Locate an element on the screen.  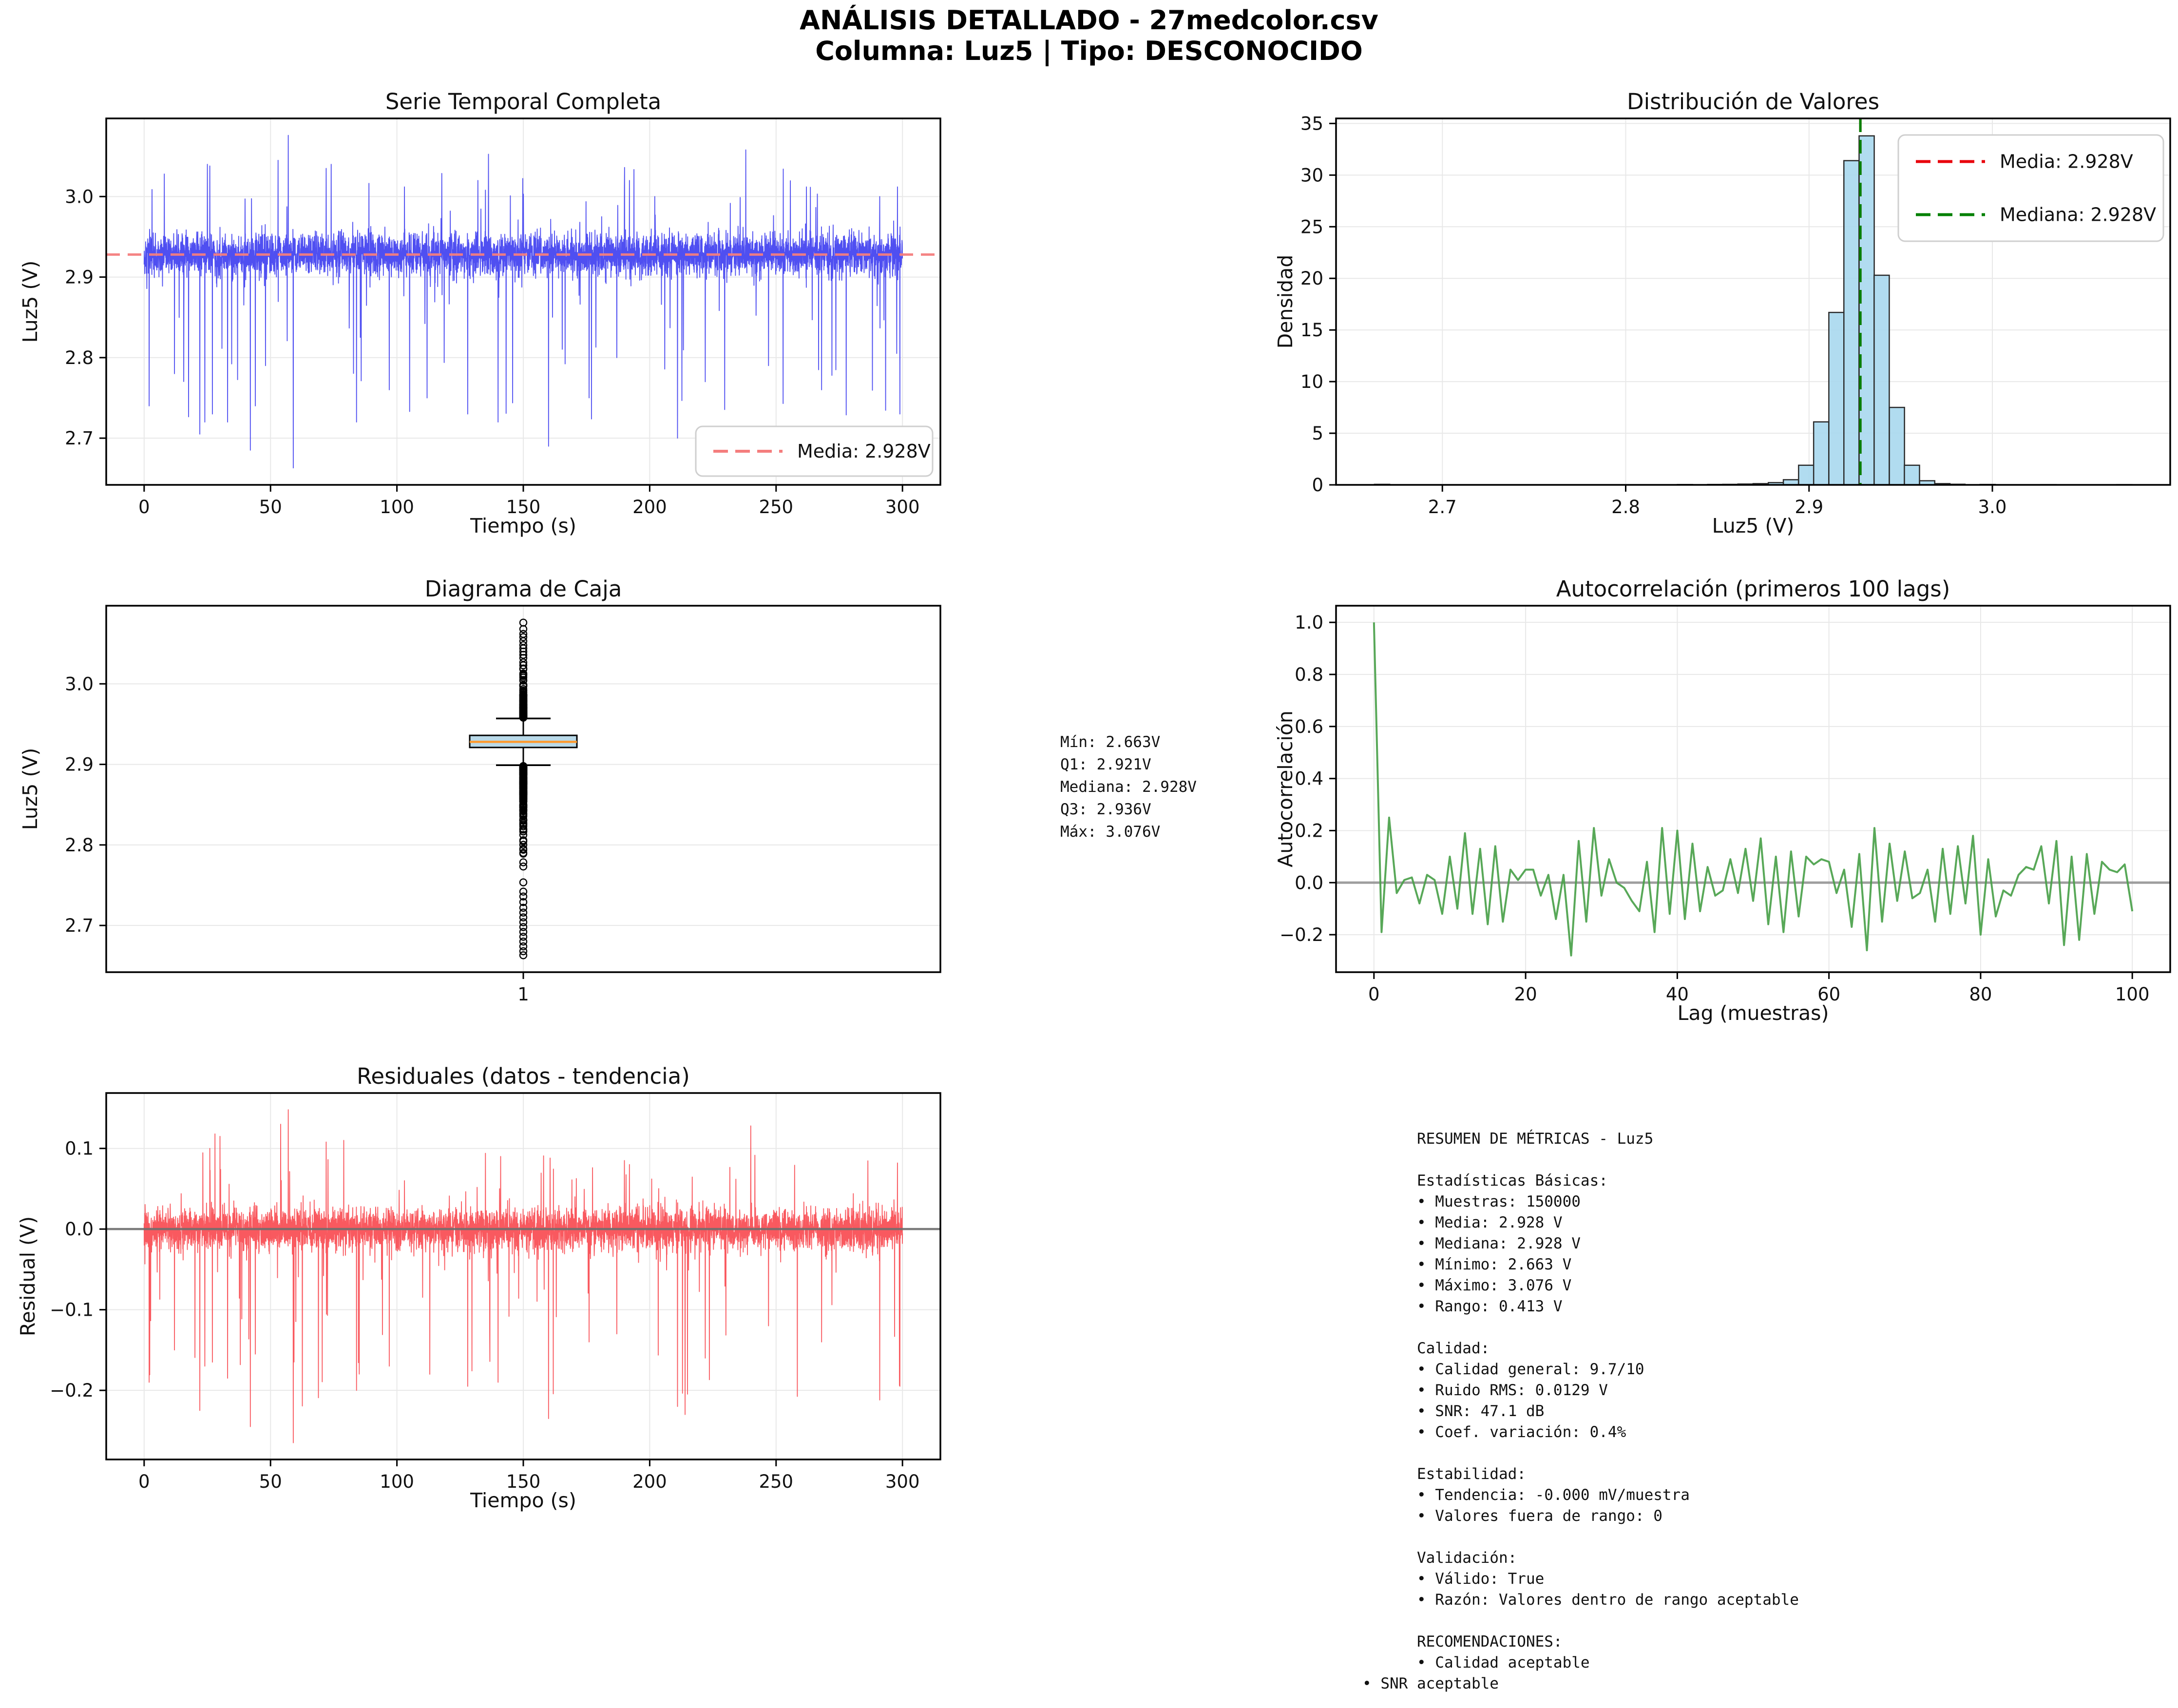
legend-label: Mediana: 2.928V is located at coordinates (2078, 215).